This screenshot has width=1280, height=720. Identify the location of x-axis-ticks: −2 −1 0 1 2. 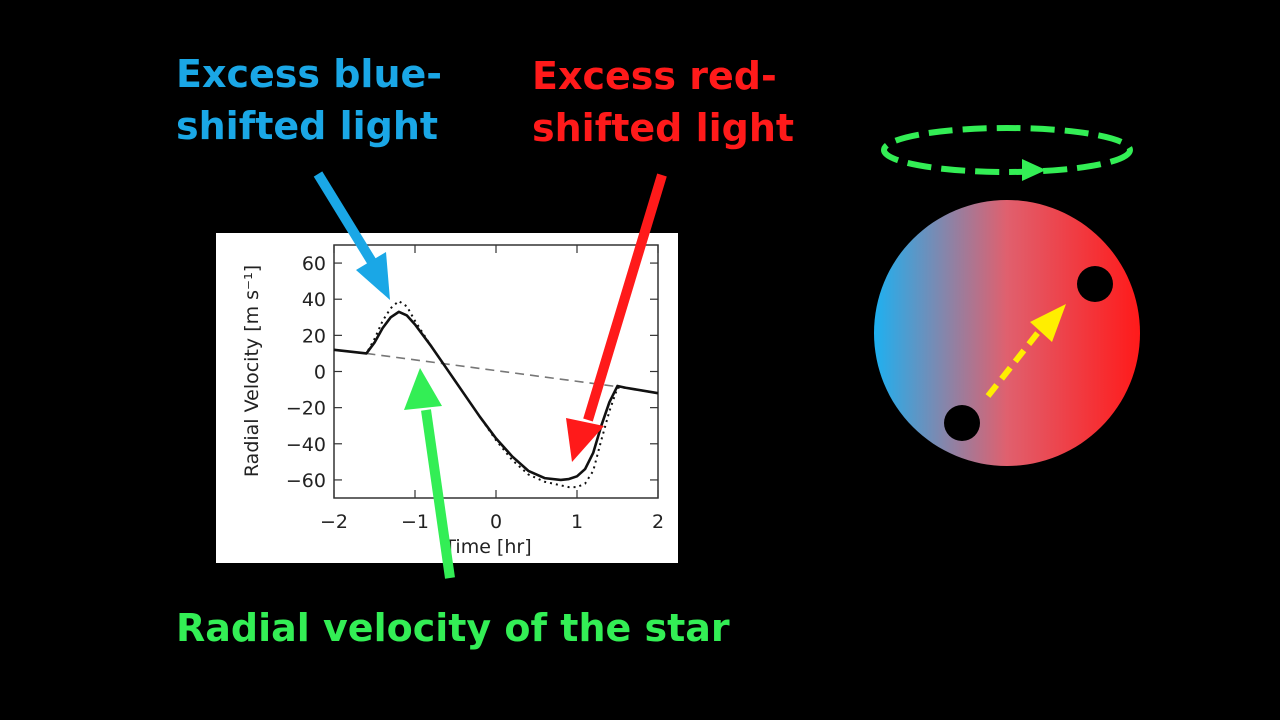
(492, 389).